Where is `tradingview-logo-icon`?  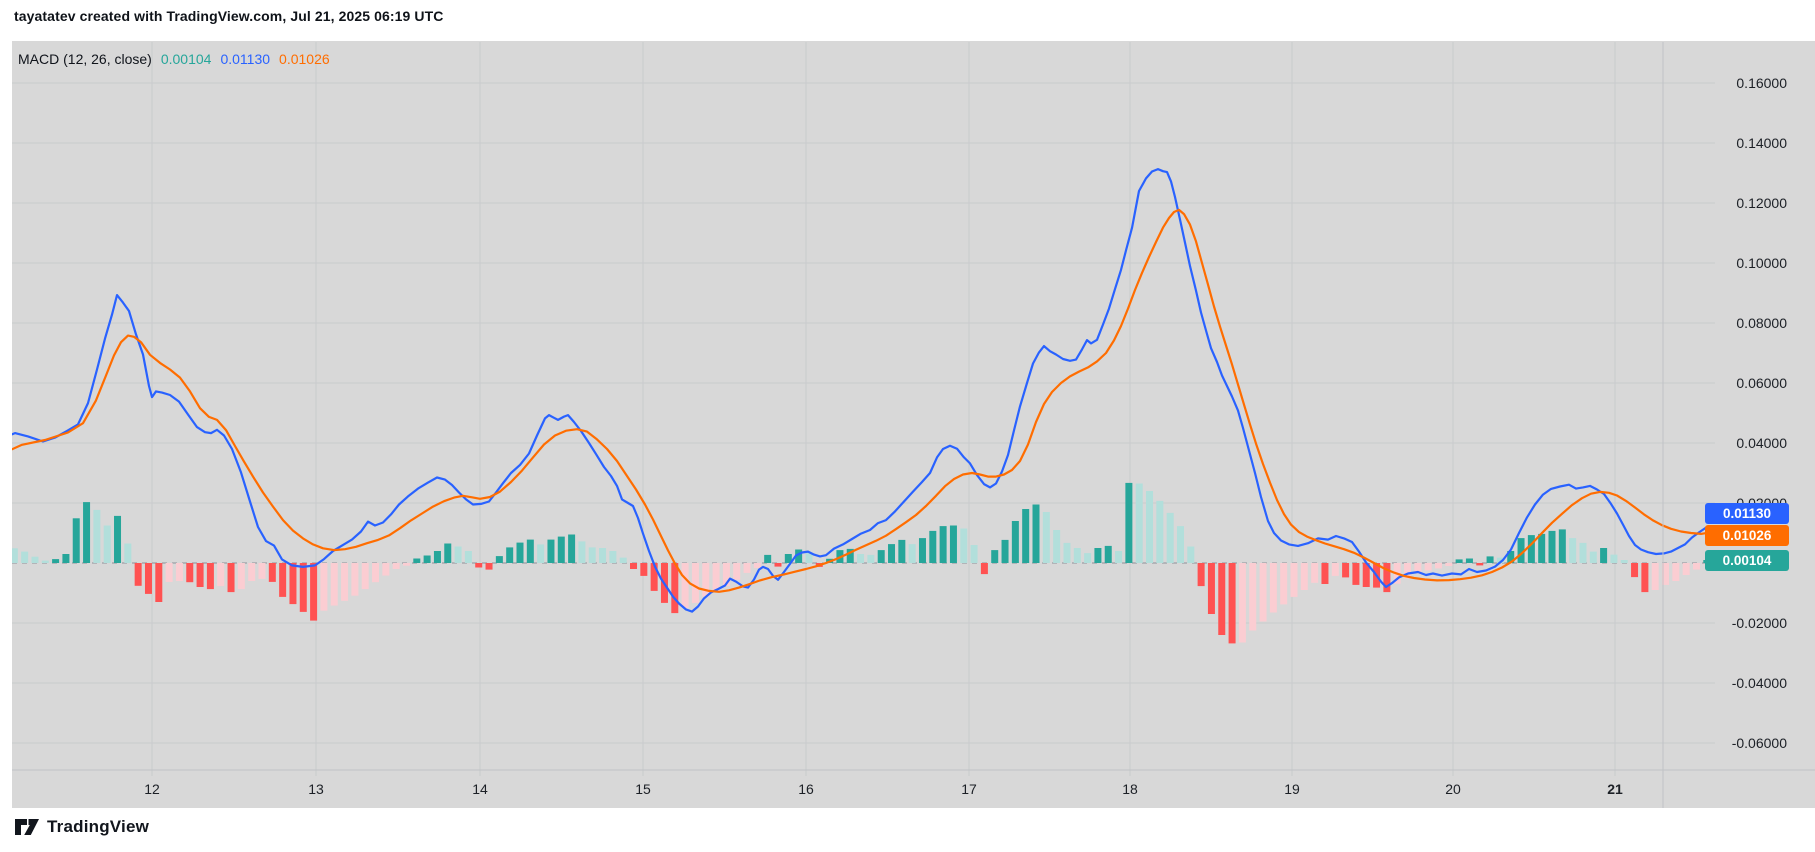
tradingview-logo-icon is located at coordinates (27, 827).